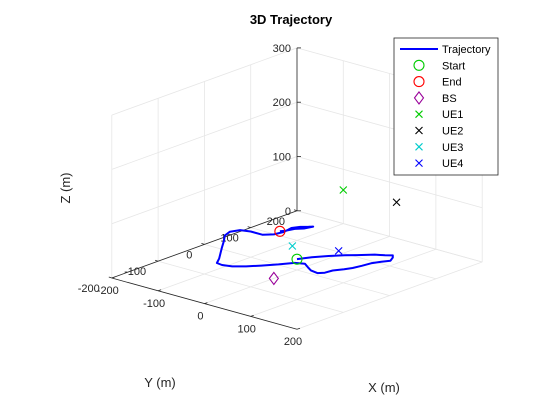 This screenshot has height=420, width=560. What do you see at coordinates (419, 82) in the screenshot?
I see `legend-swatch-end` at bounding box center [419, 82].